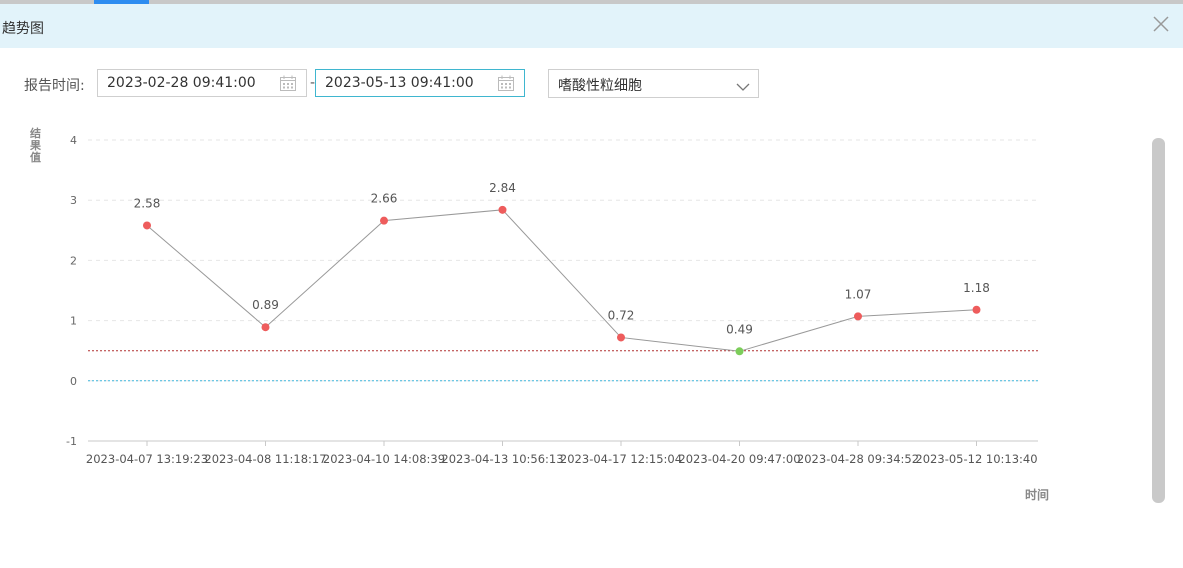 The width and height of the screenshot is (1183, 568). I want to click on top-tab-strip, so click(591, 2).